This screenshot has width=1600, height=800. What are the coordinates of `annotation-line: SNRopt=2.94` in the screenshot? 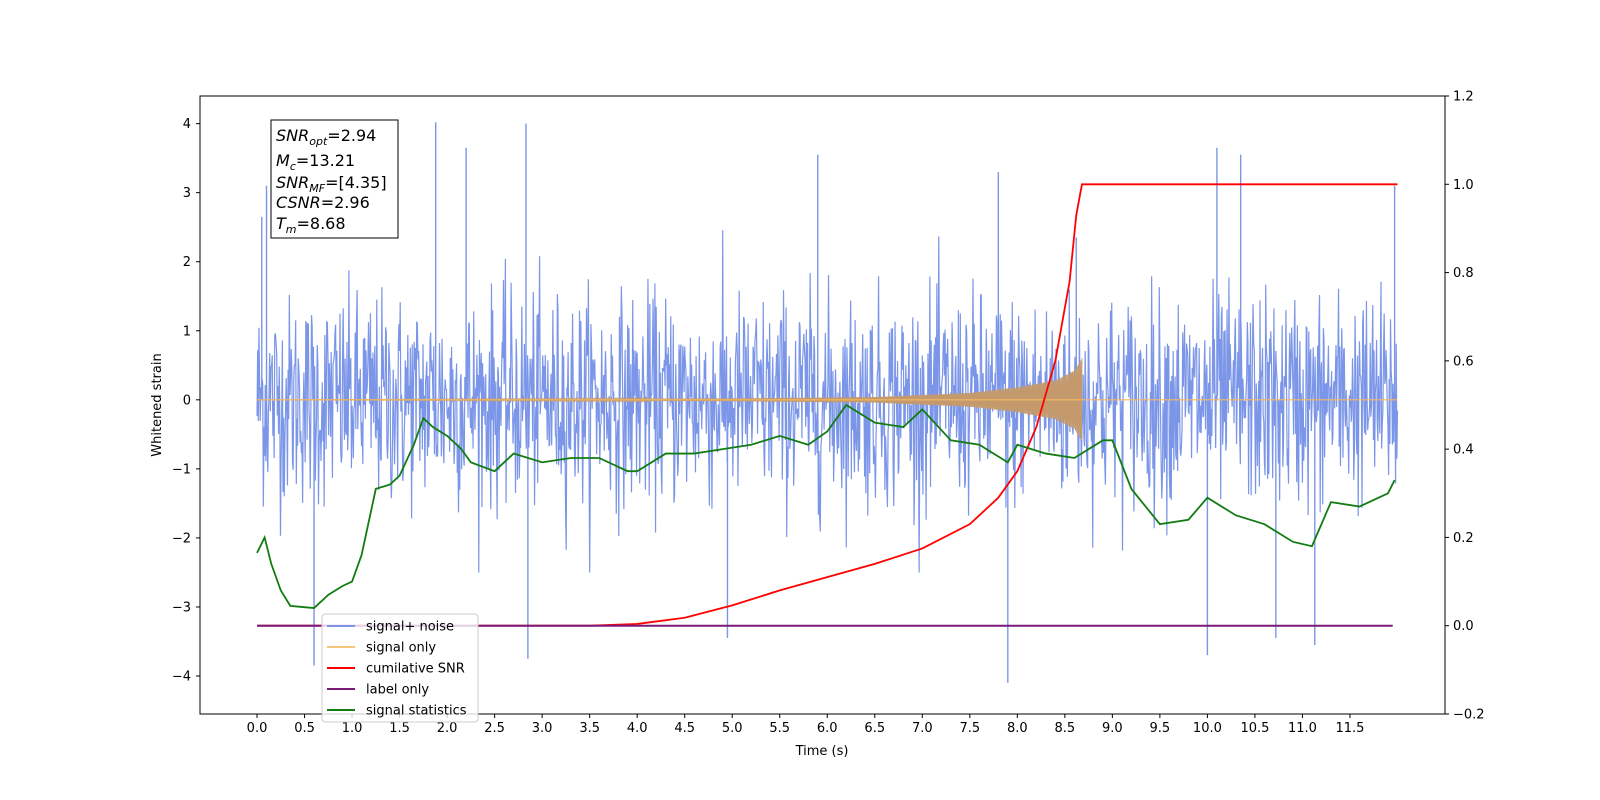 It's located at (326, 137).